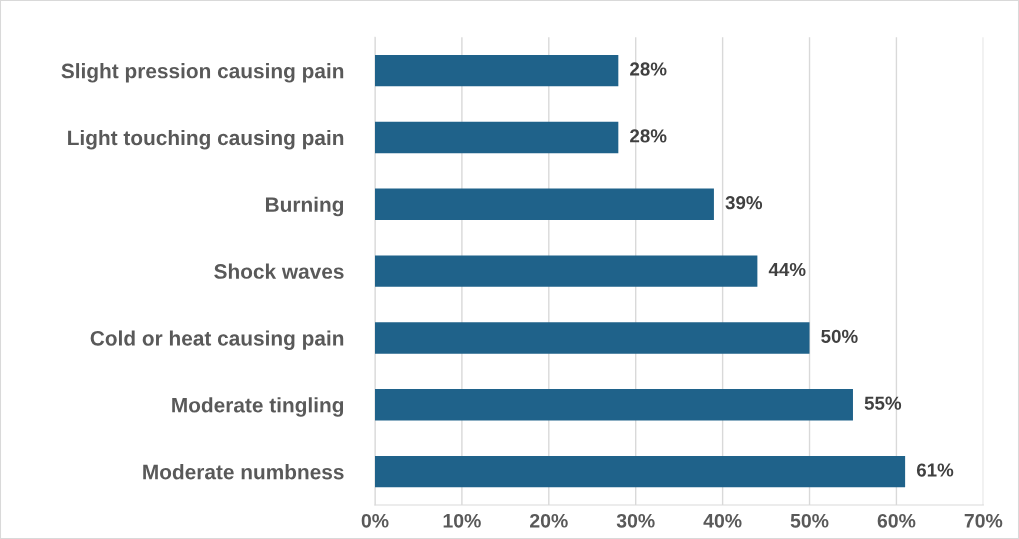 This screenshot has height=539, width=1019. I want to click on data-label: 50%, so click(839, 336).